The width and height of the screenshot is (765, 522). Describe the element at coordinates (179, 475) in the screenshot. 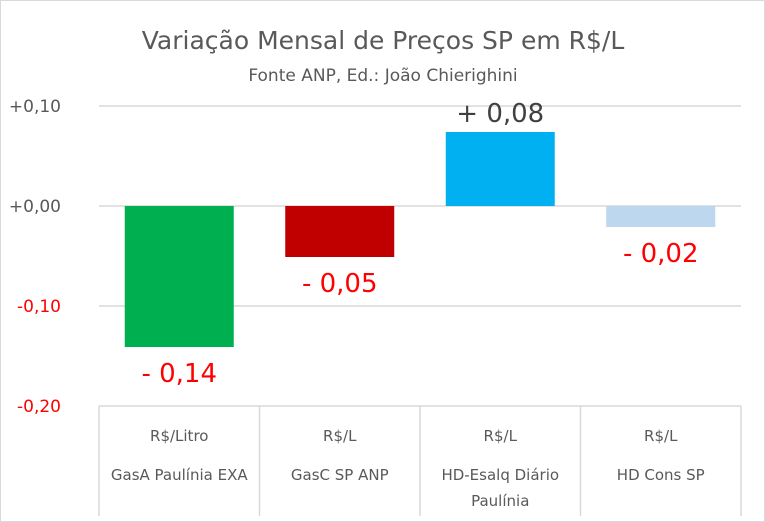

I see `category-label: GasA Paulínia EXA` at that location.